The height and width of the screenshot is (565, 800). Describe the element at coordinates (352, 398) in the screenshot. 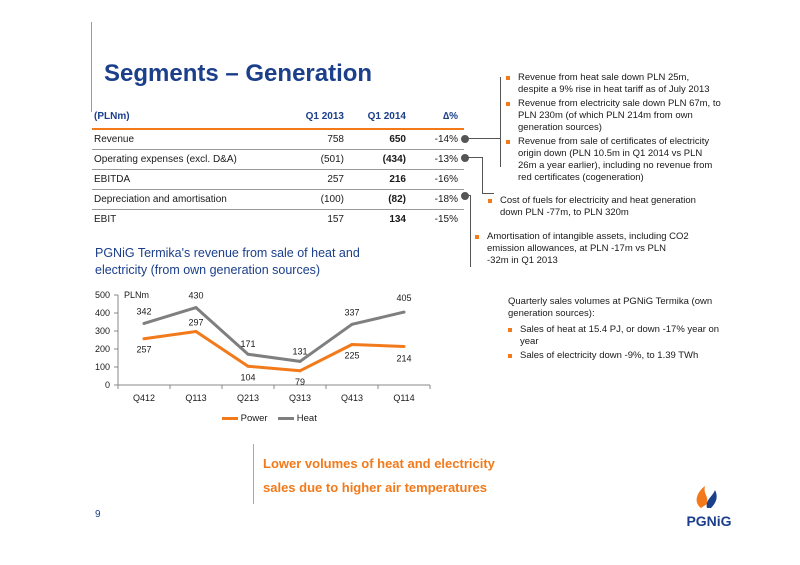

I see `x-tick-label: Q413` at that location.